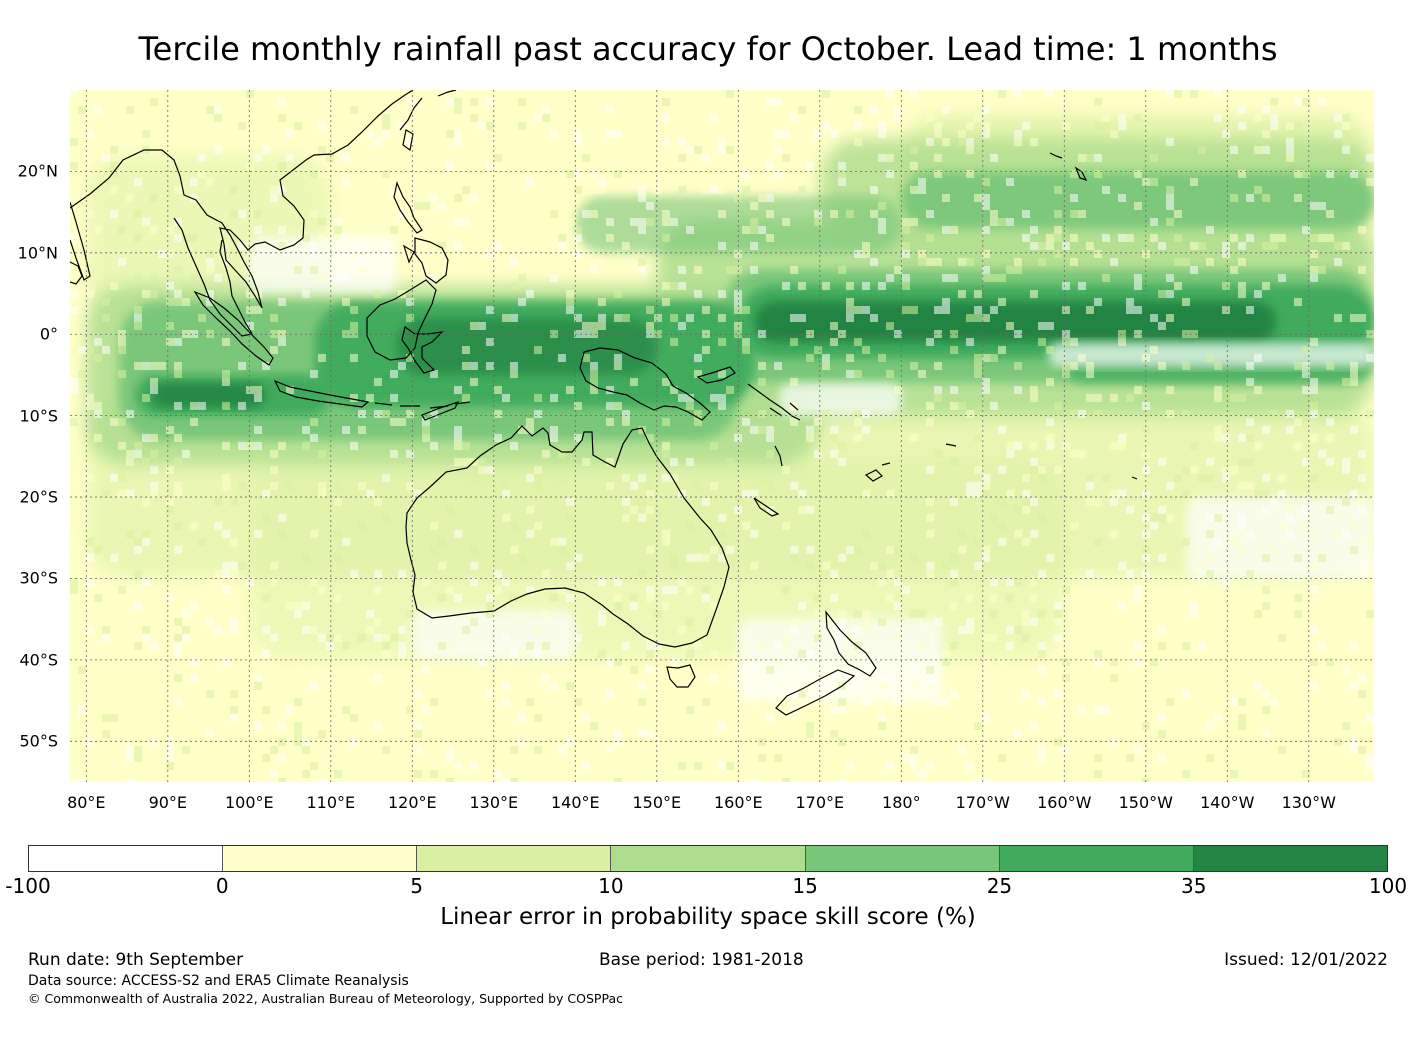  I want to click on colorbar-swatch, so click(708, 858).